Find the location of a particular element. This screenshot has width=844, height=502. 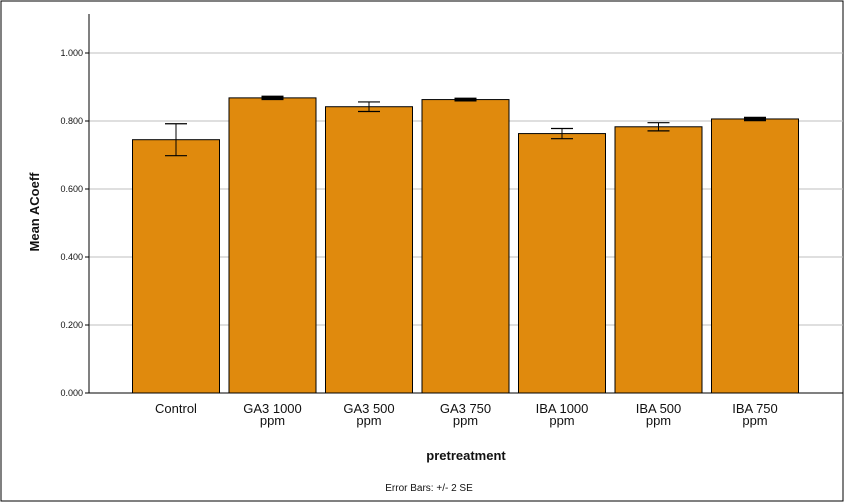

error-bars-note: Error Bars: +/- 2 SE is located at coordinates (429, 488).